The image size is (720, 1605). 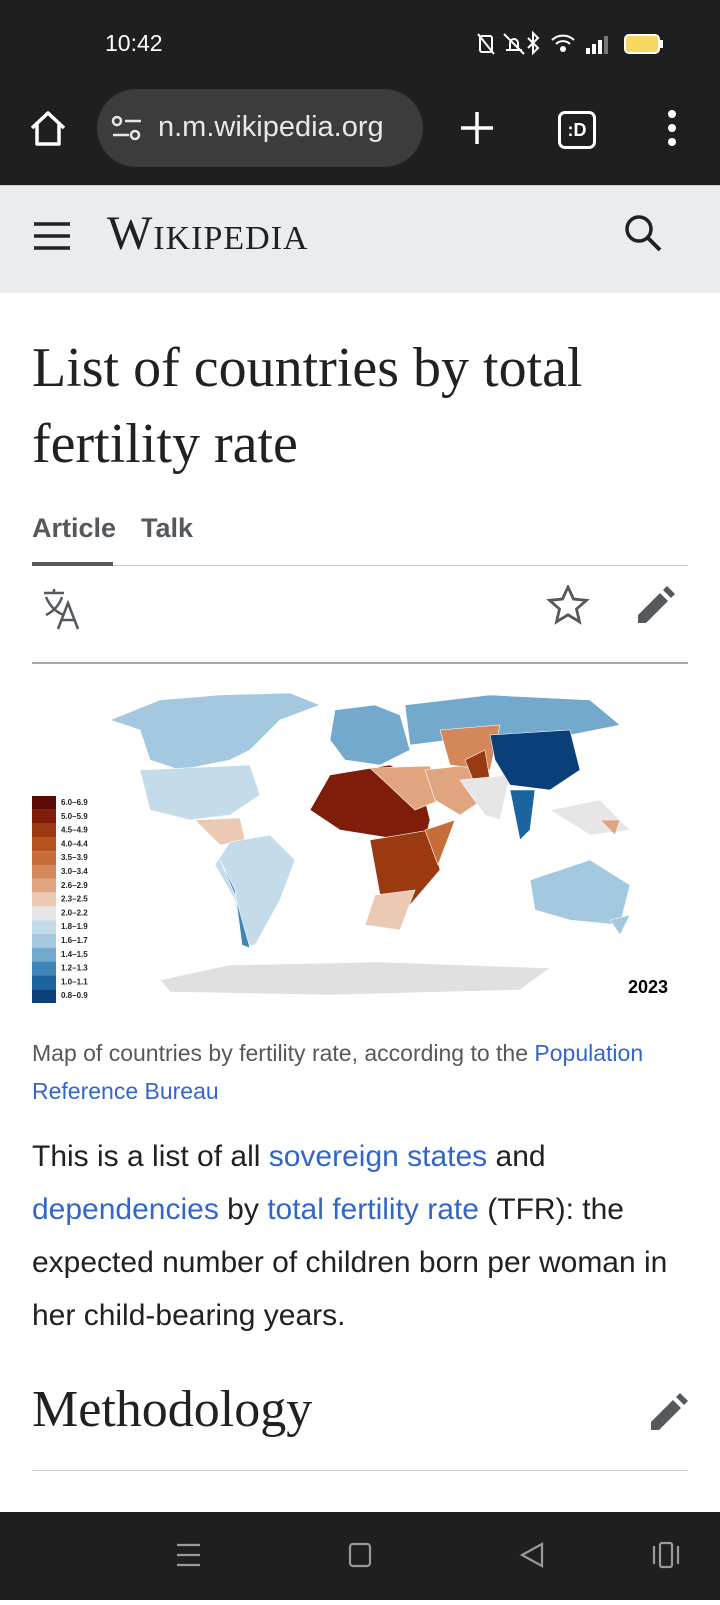 I want to click on new-tab-button, so click(x=477, y=128).